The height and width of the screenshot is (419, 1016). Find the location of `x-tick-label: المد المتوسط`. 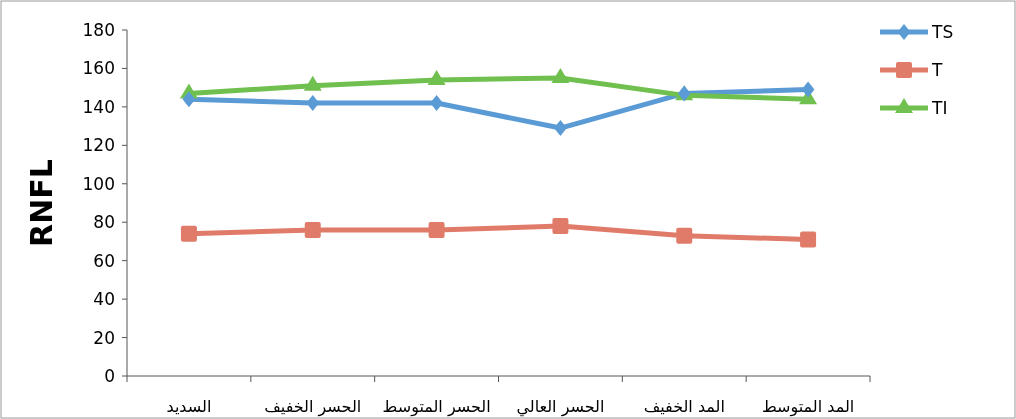

x-tick-label: المد المتوسط is located at coordinates (808, 407).